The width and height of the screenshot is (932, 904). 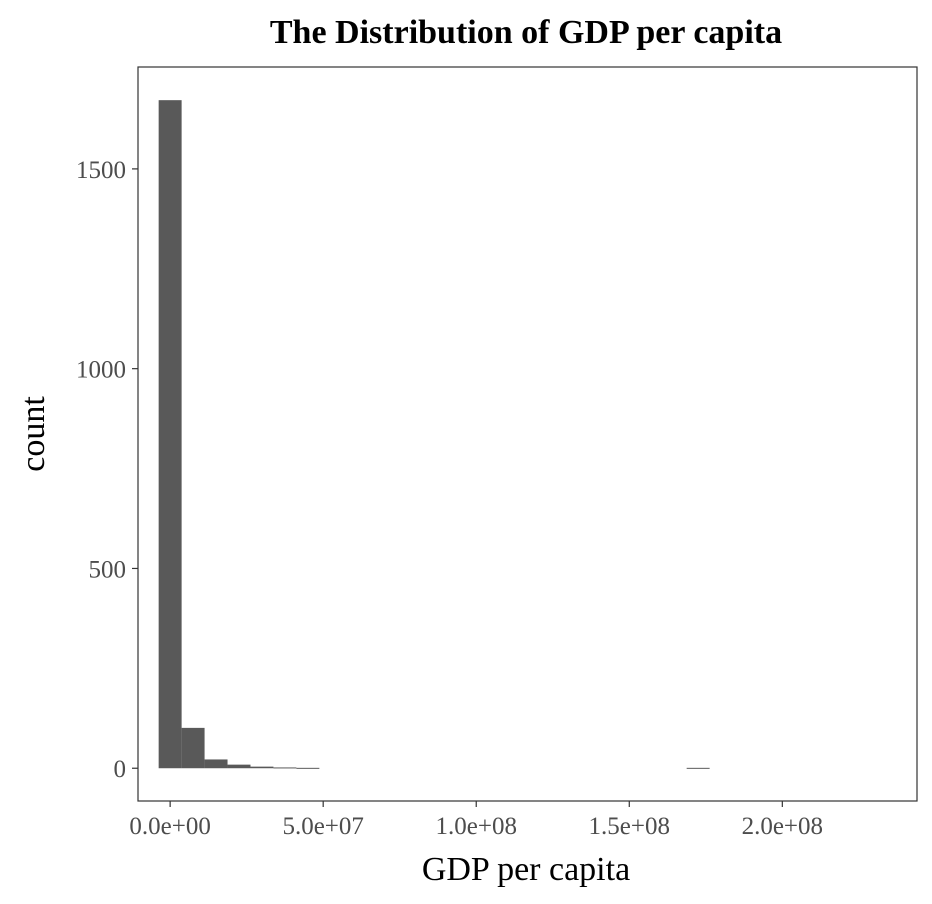 I want to click on x-axis-title: GDP per capita, so click(x=526, y=869).